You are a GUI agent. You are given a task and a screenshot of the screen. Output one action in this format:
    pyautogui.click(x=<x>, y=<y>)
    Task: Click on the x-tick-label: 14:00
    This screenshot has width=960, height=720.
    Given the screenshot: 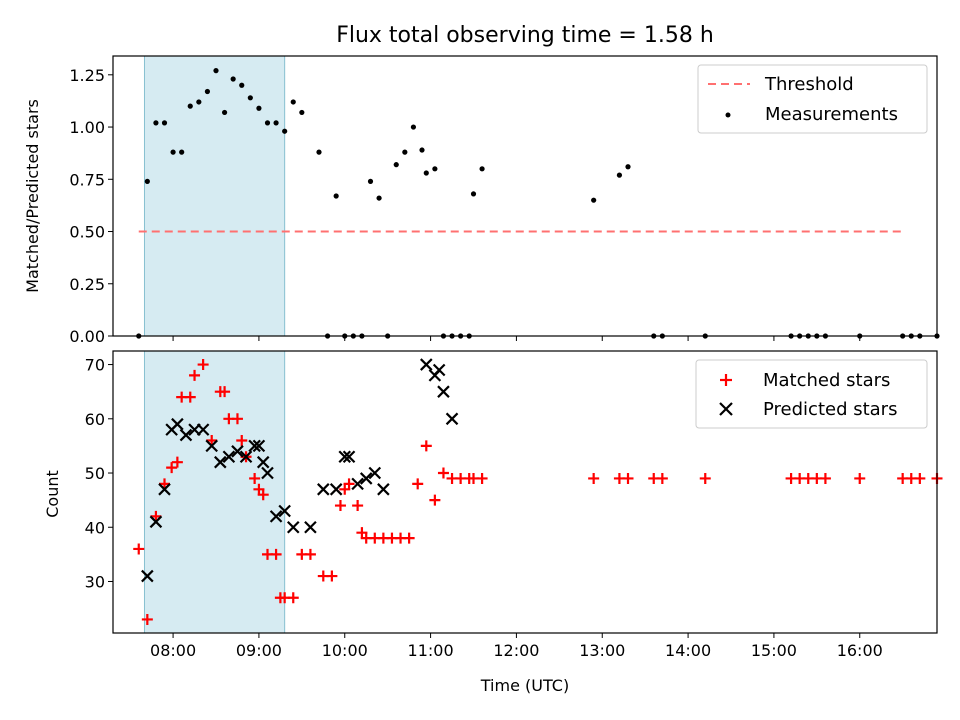 What is the action you would take?
    pyautogui.click(x=688, y=650)
    